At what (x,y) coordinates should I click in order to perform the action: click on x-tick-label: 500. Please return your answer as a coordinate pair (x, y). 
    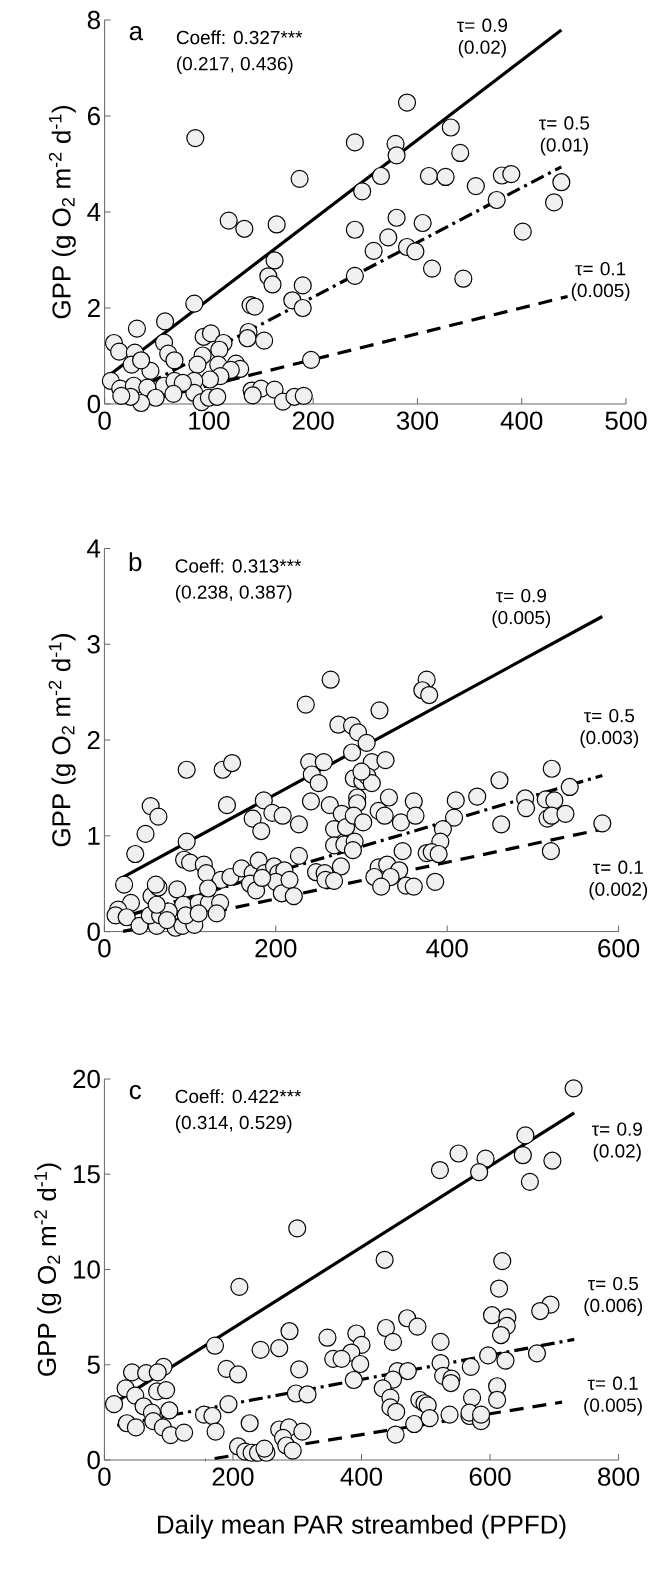
    Looking at the image, I should click on (626, 420).